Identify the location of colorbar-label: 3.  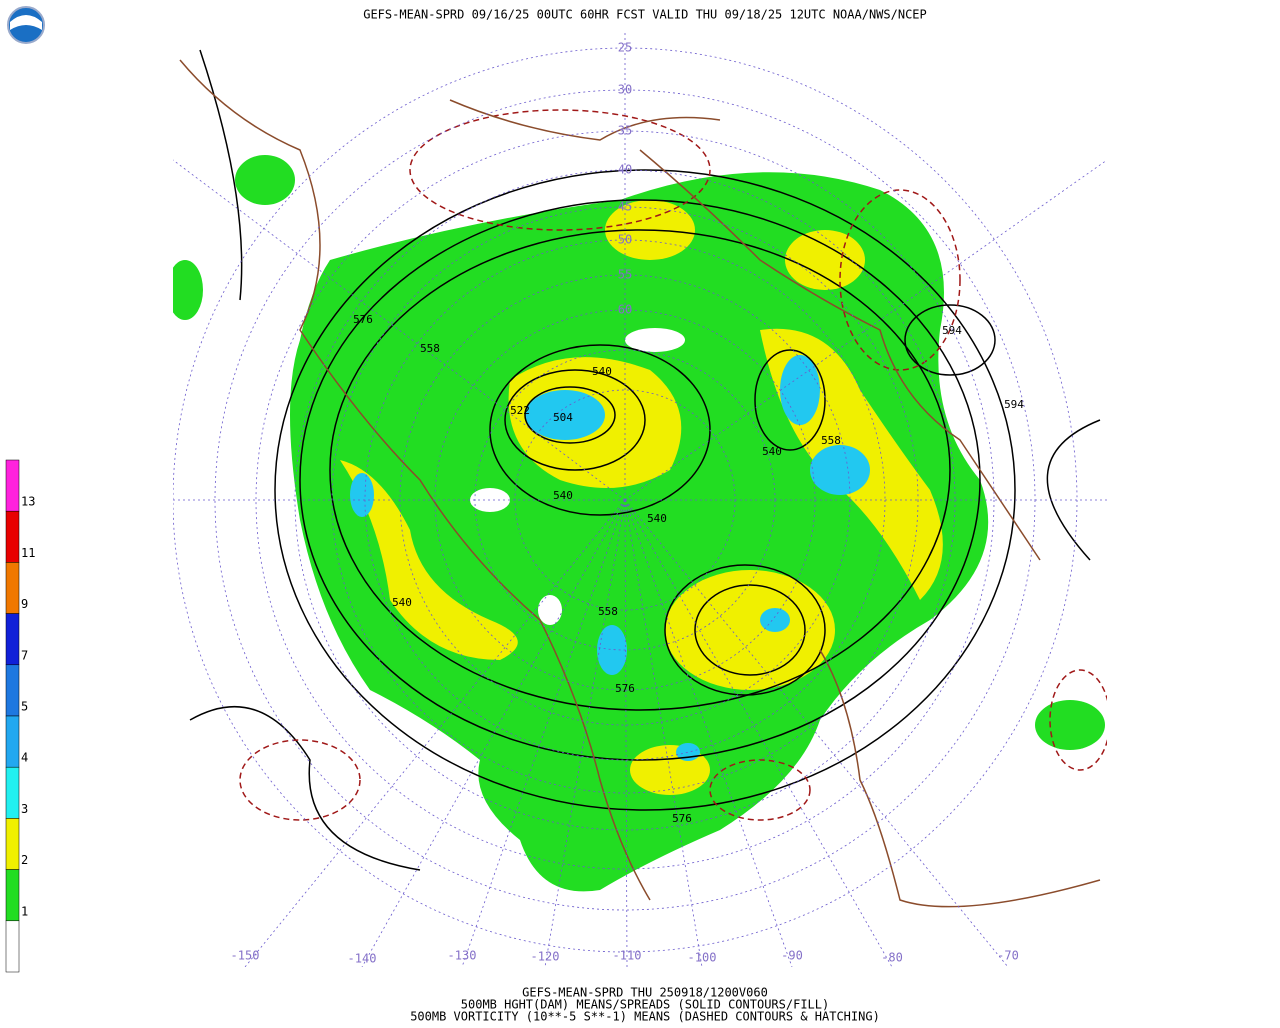
(24, 809).